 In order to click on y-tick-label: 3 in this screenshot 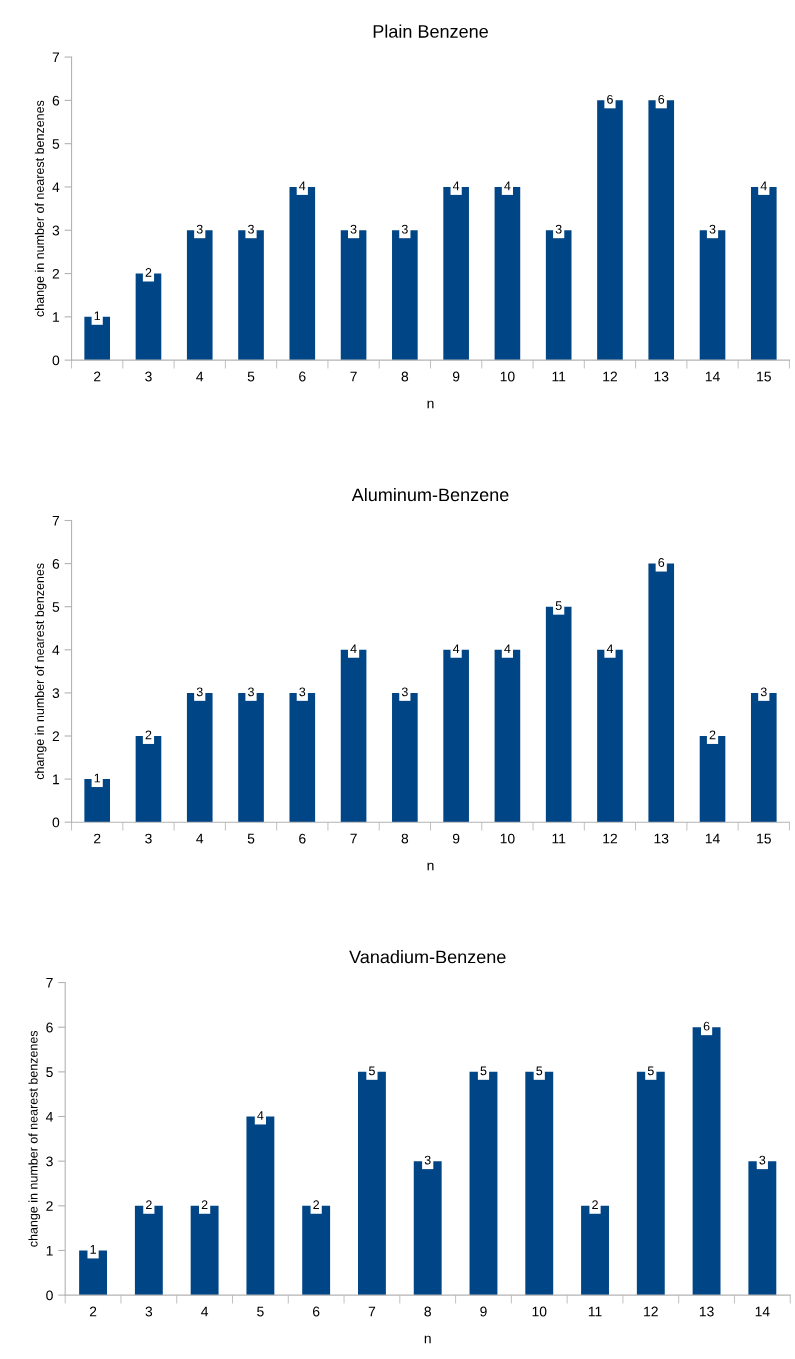, I will do `click(49, 1161)`.